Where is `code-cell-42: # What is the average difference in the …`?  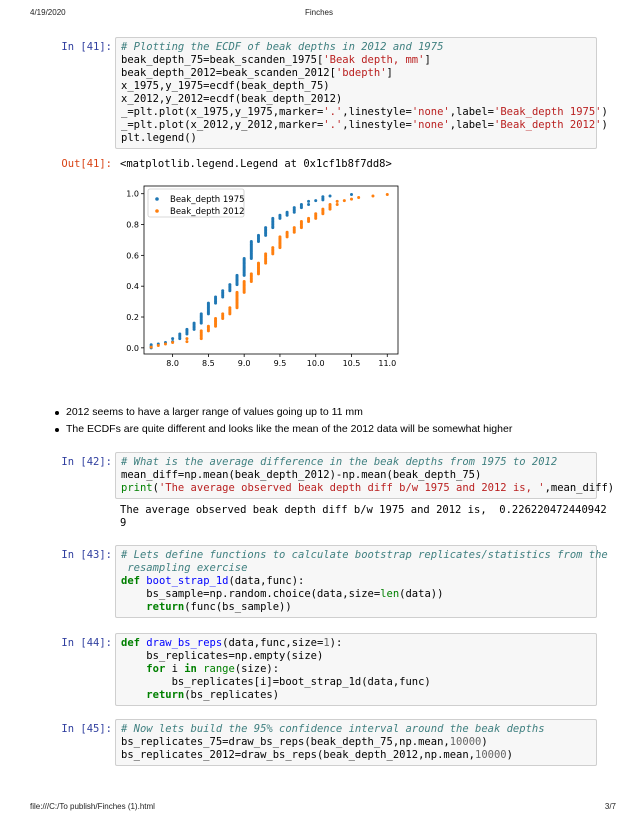 code-cell-42: # What is the average difference in the … is located at coordinates (364, 475).